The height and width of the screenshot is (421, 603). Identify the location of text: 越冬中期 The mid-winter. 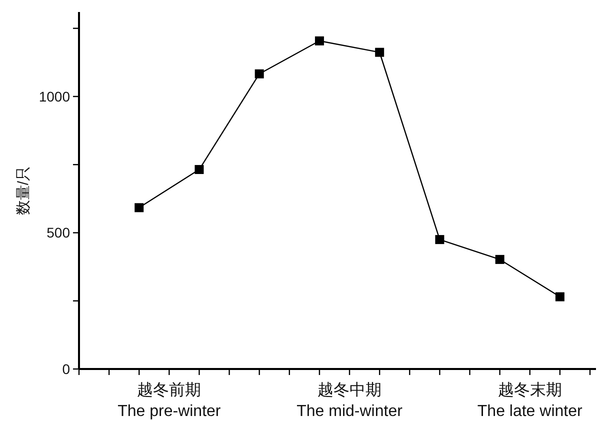
(350, 400).